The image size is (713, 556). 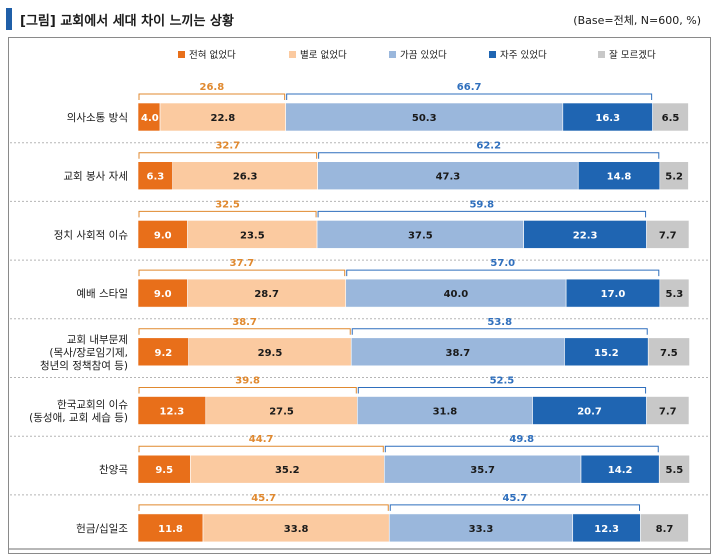 What do you see at coordinates (97, 340) in the screenshot?
I see `category-label: 교회 내부문제` at bounding box center [97, 340].